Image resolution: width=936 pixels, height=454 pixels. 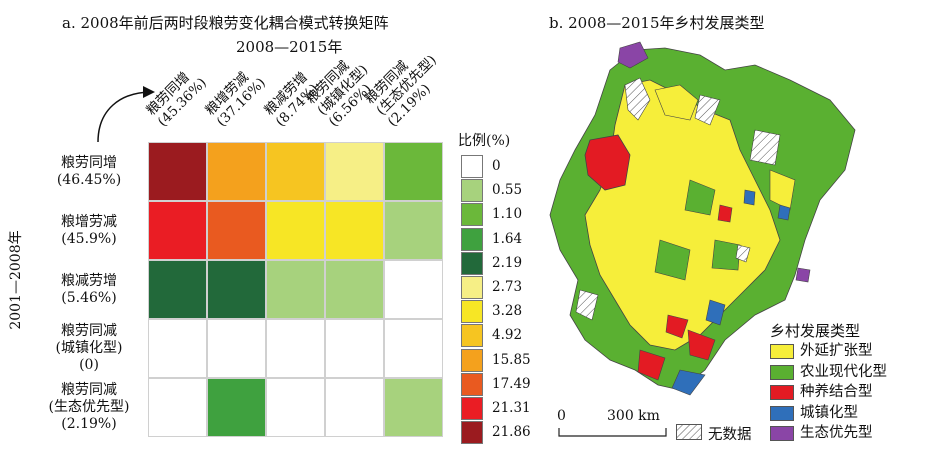 What do you see at coordinates (836, 433) in the screenshot?
I see `map-legend-label: 生态优先型` at bounding box center [836, 433].